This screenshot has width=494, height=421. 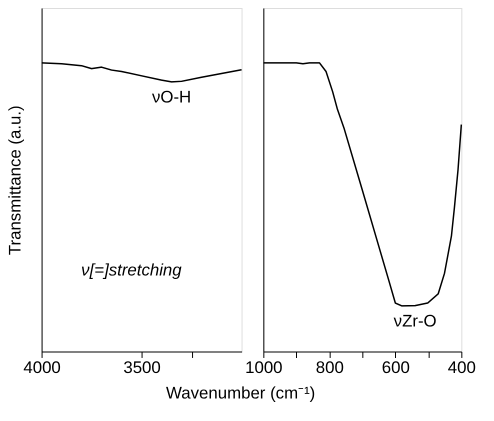 What do you see at coordinates (142, 367) in the screenshot?
I see `x-tick-label: 3500` at bounding box center [142, 367].